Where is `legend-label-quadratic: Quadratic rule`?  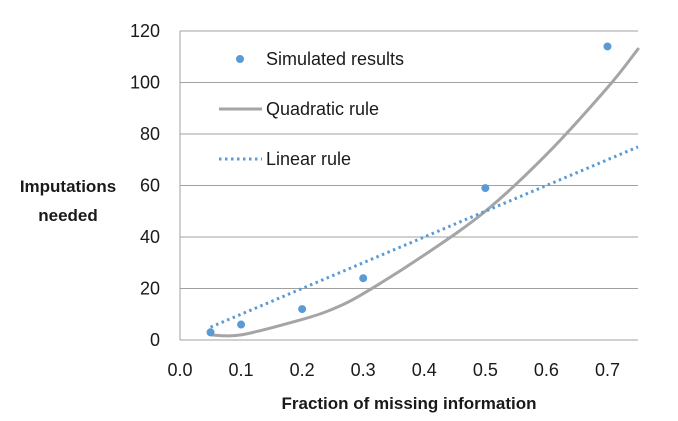 legend-label-quadratic: Quadratic rule is located at coordinates (322, 109).